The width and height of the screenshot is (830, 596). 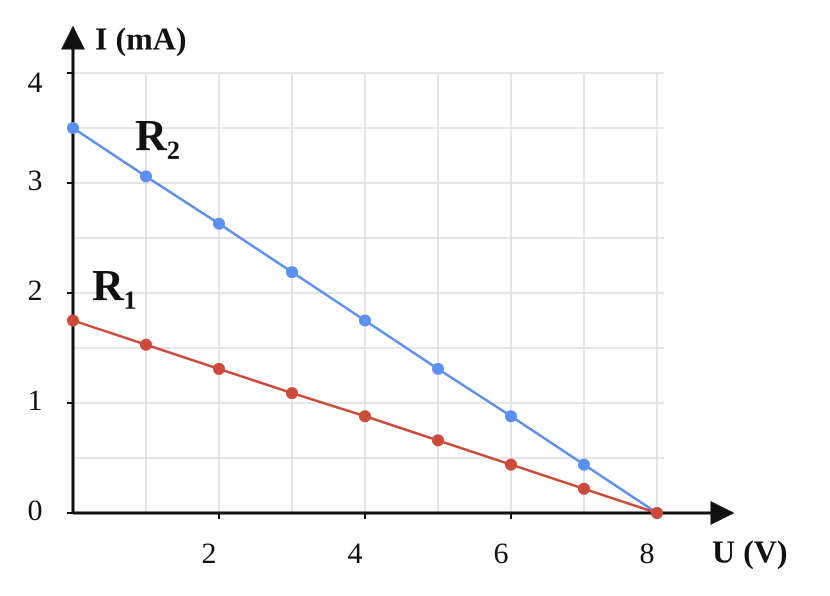 I want to click on x-tick-label: 2, so click(x=209, y=553).